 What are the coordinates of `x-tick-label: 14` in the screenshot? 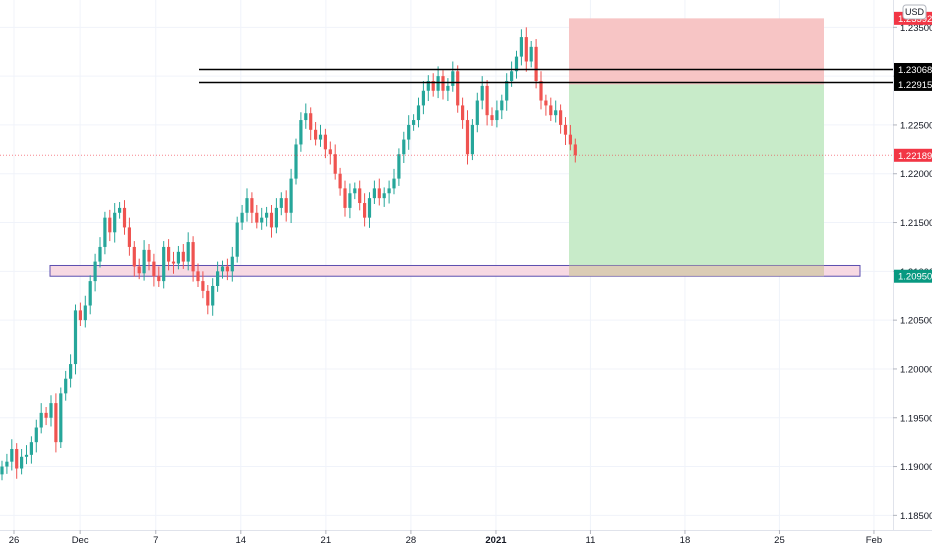 It's located at (241, 540).